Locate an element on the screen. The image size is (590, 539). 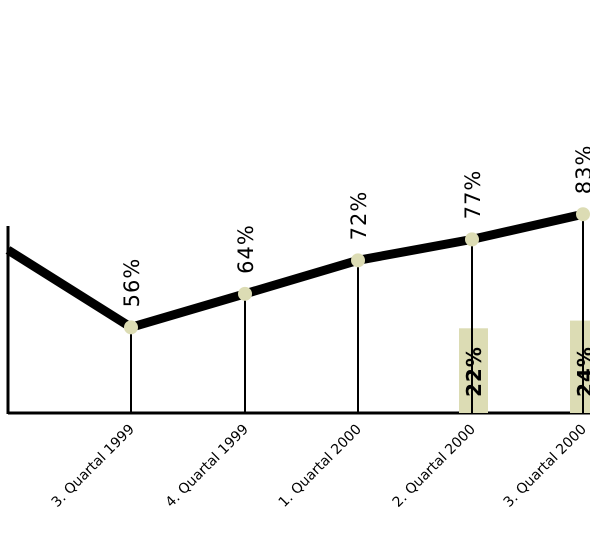
x-tick-label-4: 2. Quartal 2000 is located at coordinates (434, 466).